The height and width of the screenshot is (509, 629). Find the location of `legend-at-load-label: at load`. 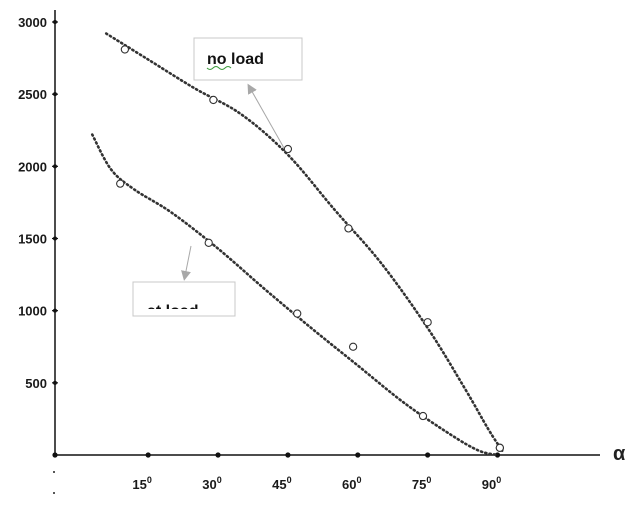

legend-at-load-label: at load is located at coordinates (173, 311).